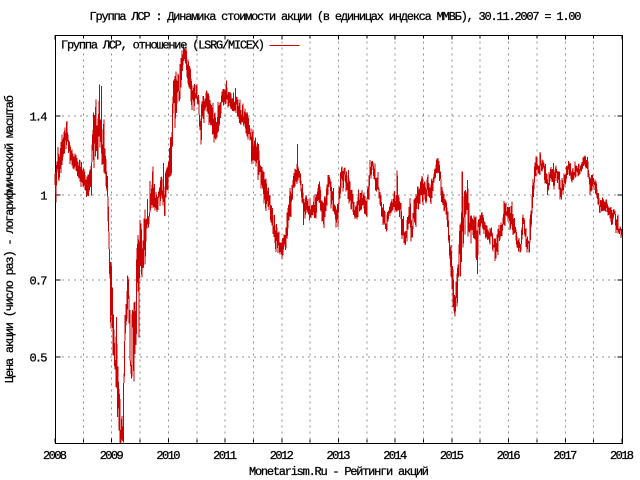 This screenshot has width=640, height=480. What do you see at coordinates (509, 456) in the screenshot?
I see `svg-text: 2016` at bounding box center [509, 456].